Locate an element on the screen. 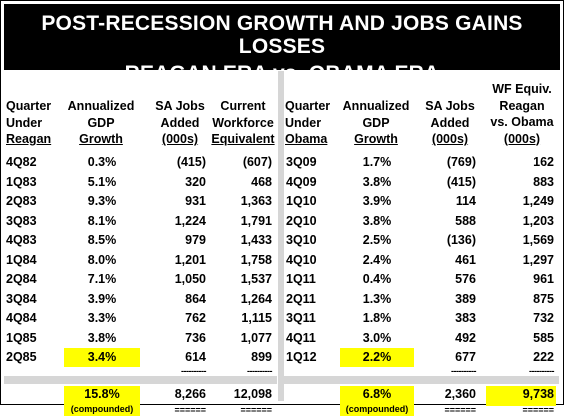 The image size is (564, 416). reagan-jobs-cell: 1,201 is located at coordinates (190, 259).